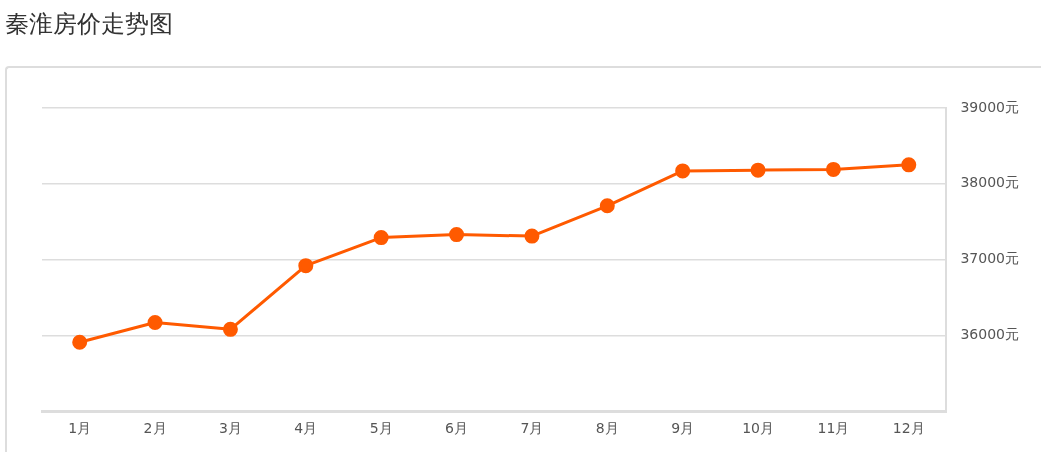 The width and height of the screenshot is (1041, 452). I want to click on x-tick-label: 2月, so click(155, 428).